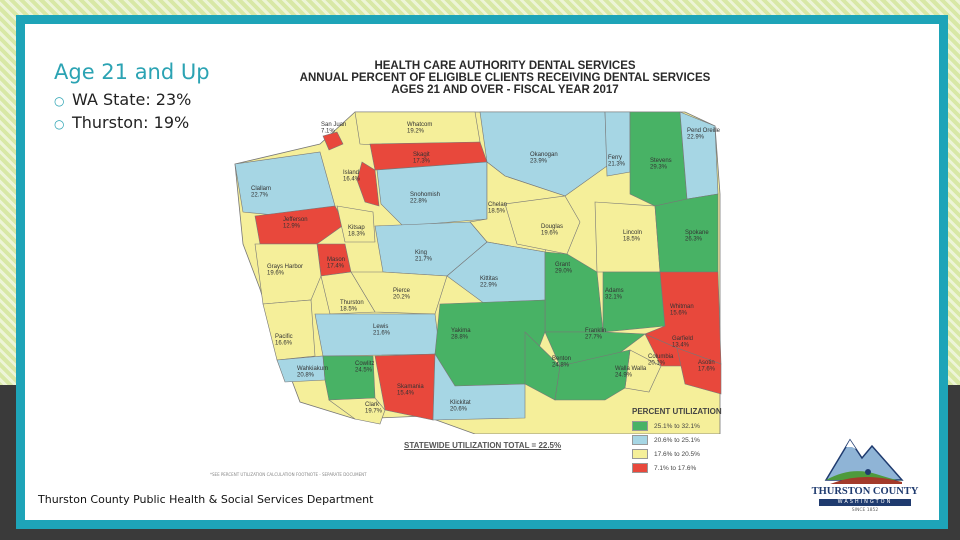 This screenshot has width=960, height=540. I want to click on map-title-line: HEALTH CARE AUTHORITY DENTAL SERVICES, so click(505, 66).